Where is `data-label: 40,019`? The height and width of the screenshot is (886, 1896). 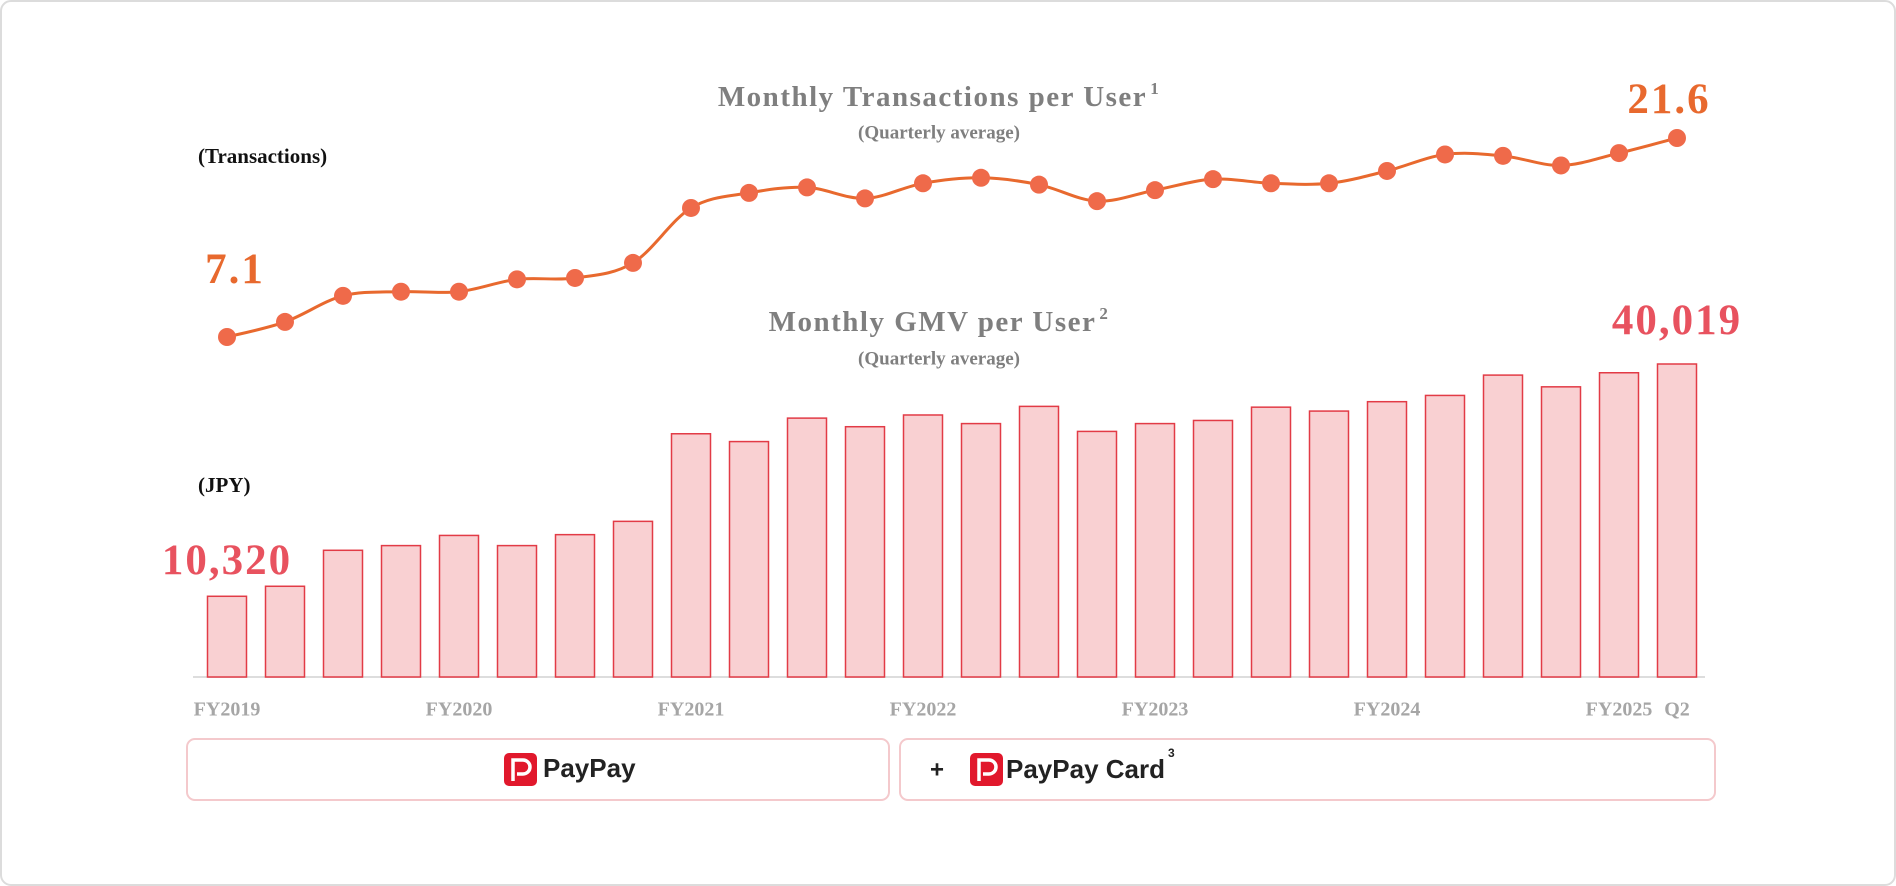
data-label: 40,019 is located at coordinates (1677, 320).